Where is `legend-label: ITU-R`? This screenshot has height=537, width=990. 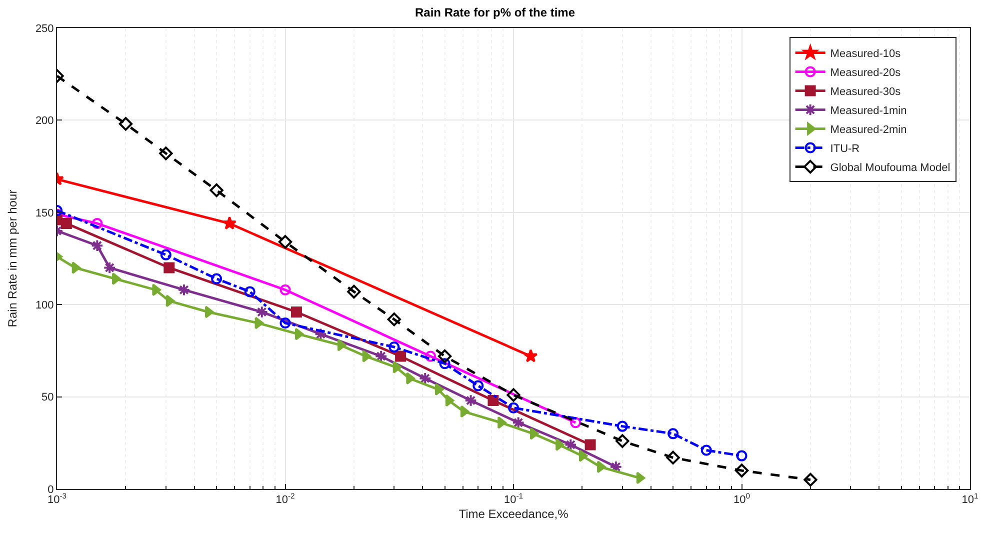
legend-label: ITU-R is located at coordinates (845, 149).